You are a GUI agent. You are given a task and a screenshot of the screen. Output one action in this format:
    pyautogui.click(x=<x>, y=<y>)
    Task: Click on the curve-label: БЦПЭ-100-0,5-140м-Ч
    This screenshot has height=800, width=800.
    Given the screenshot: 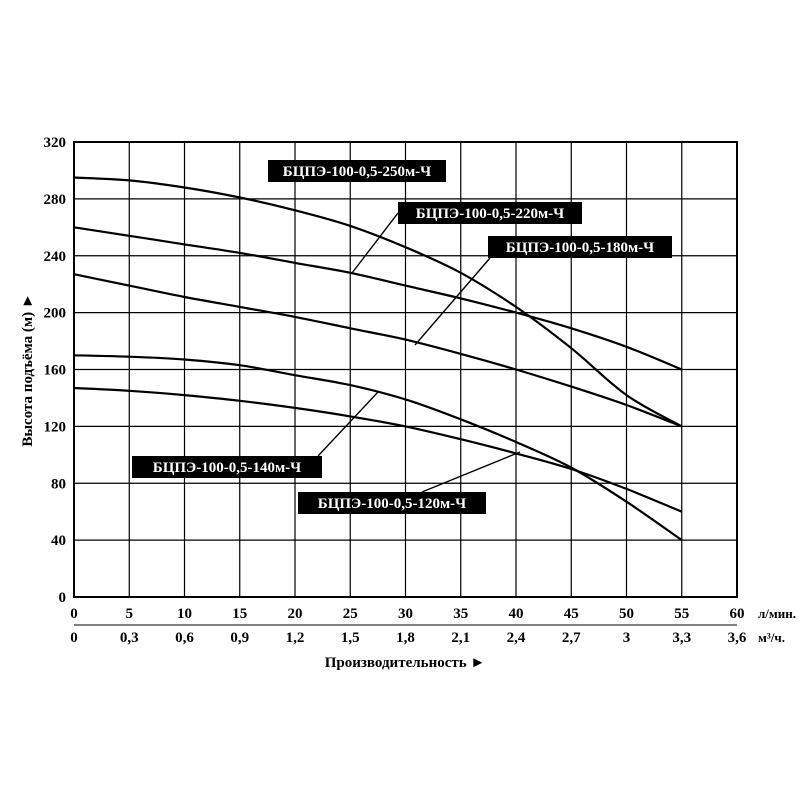 What is the action you would take?
    pyautogui.click(x=227, y=468)
    